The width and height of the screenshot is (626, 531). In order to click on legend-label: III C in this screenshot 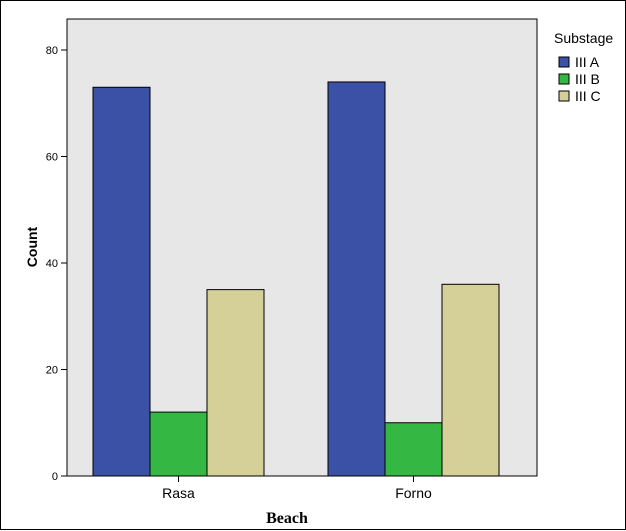, I will do `click(588, 96)`.